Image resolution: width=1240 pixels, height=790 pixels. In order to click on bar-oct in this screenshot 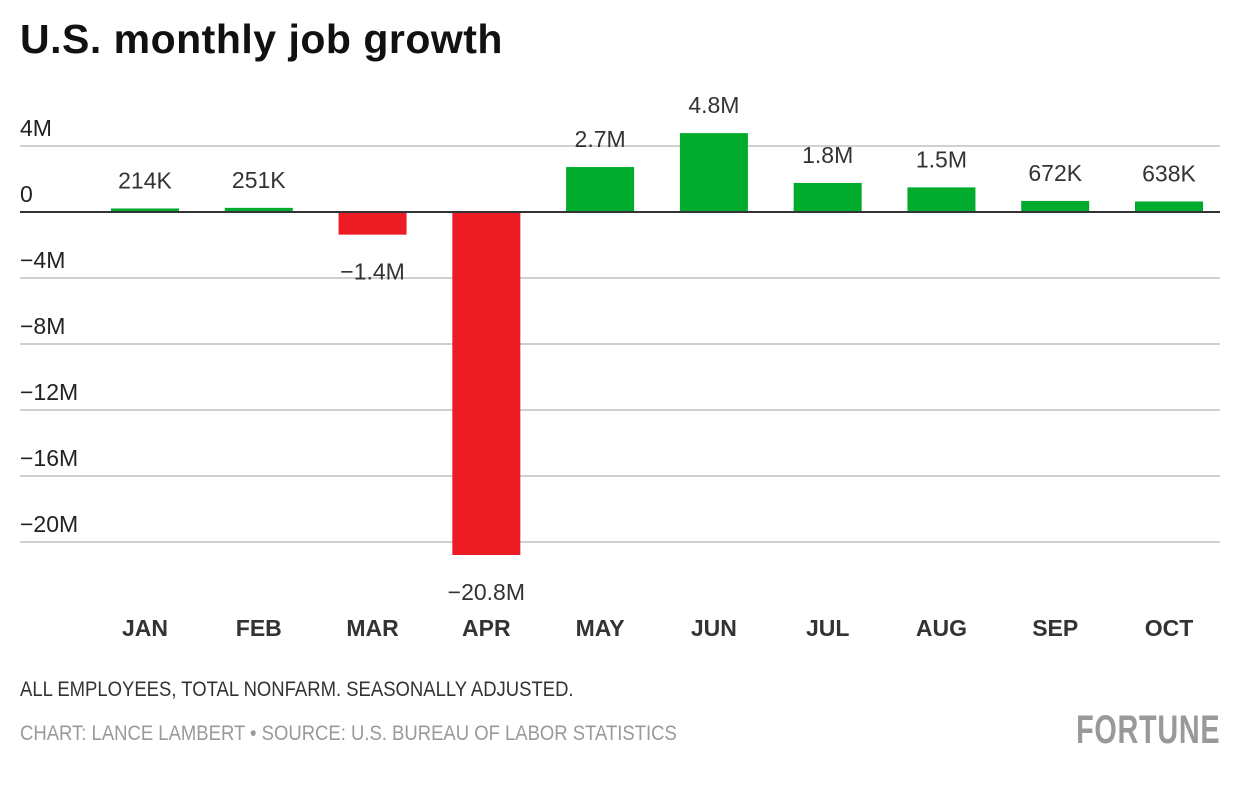, I will do `click(1169, 206)`.